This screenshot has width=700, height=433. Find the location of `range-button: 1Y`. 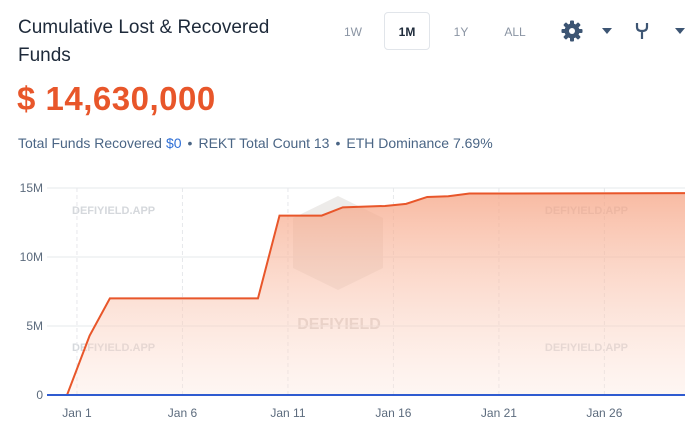

range-button: 1Y is located at coordinates (461, 32).